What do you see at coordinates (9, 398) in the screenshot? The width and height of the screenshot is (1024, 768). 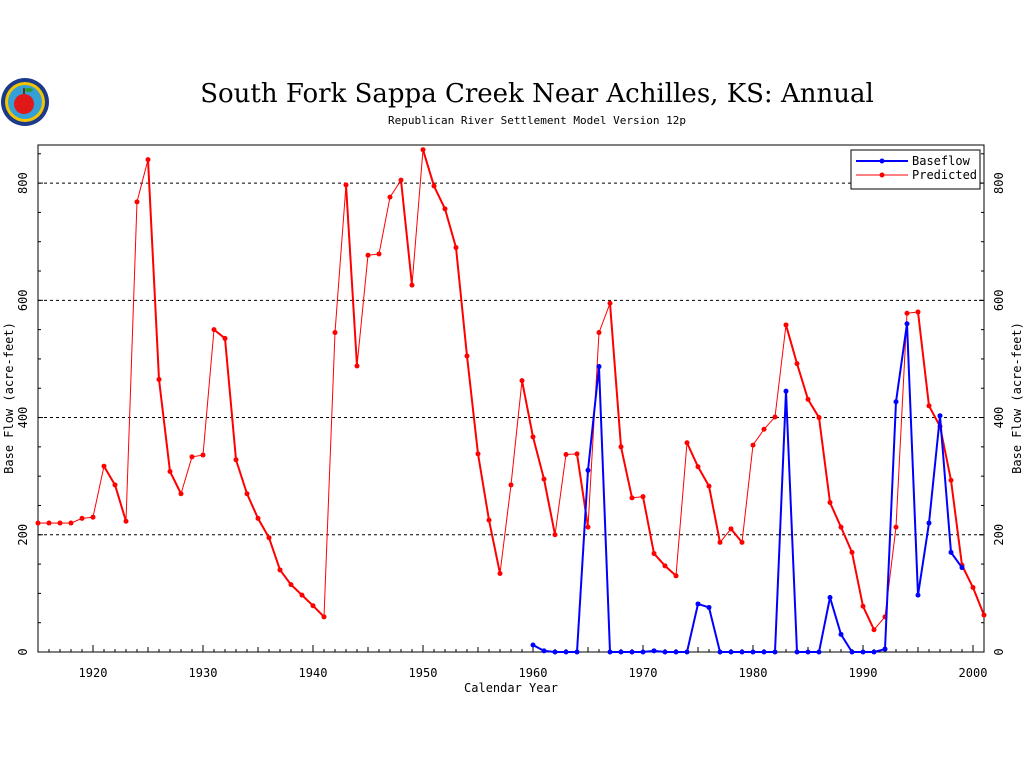 I see `y-axis-label-left: Base Flow (acre-feet)` at bounding box center [9, 398].